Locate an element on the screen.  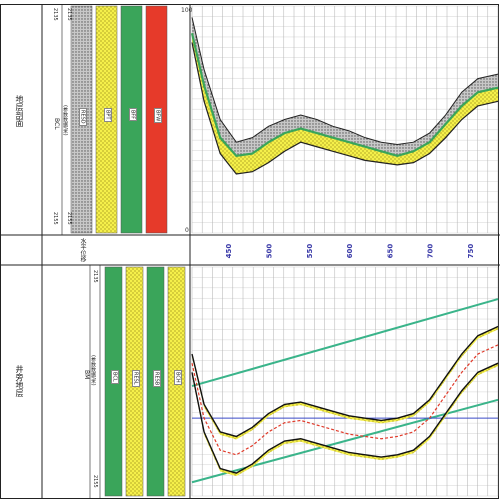
top-depth-min-2: 2135 is located at coordinates (55, 14).